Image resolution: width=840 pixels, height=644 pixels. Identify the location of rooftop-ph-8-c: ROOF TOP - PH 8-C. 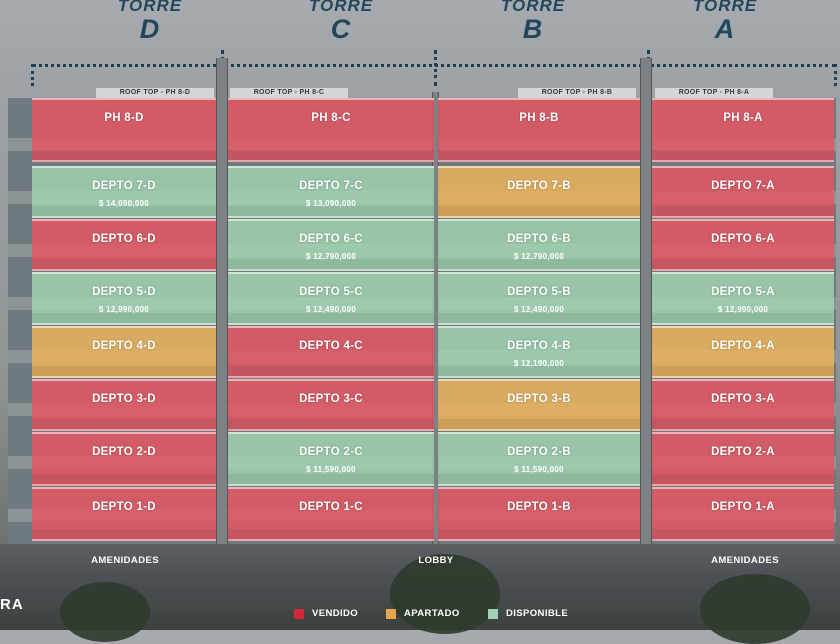
(289, 93).